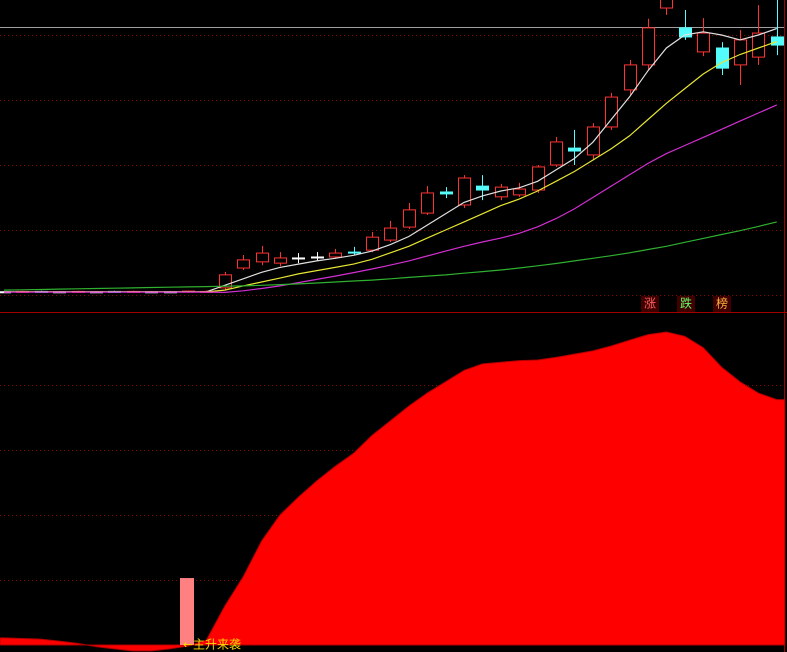 This screenshot has height=652, width=787. I want to click on toolbar: 涨跌榜, so click(686, 304).